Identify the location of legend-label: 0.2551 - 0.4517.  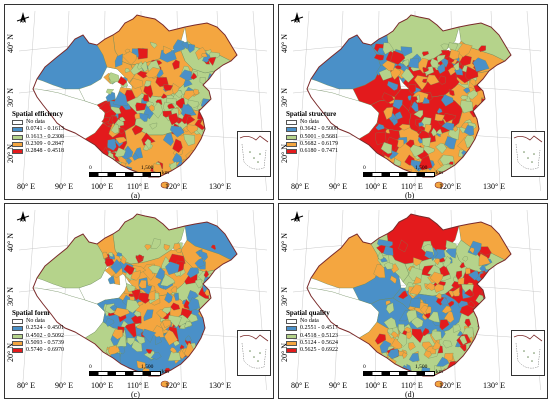
(319, 328).